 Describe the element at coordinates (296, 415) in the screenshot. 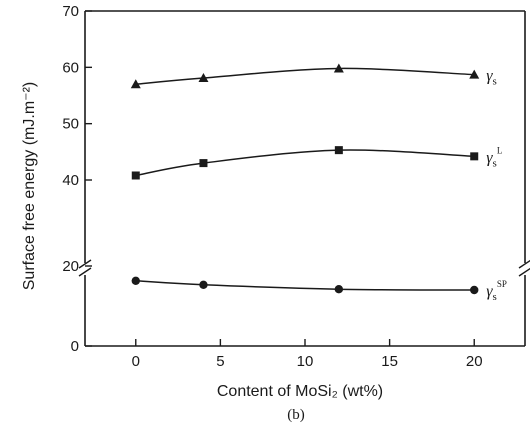

I see `panel-label: (b)` at that location.